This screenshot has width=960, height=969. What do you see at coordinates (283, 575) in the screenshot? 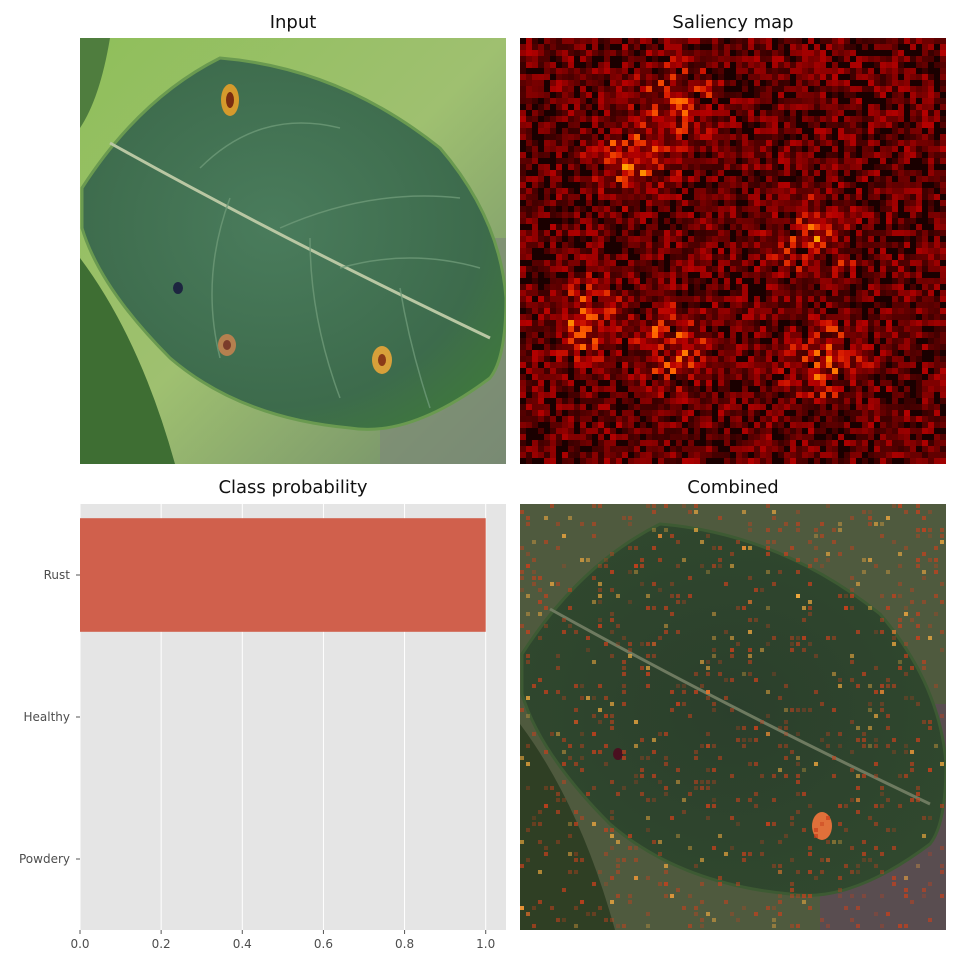
I see `bar-rust` at bounding box center [283, 575].